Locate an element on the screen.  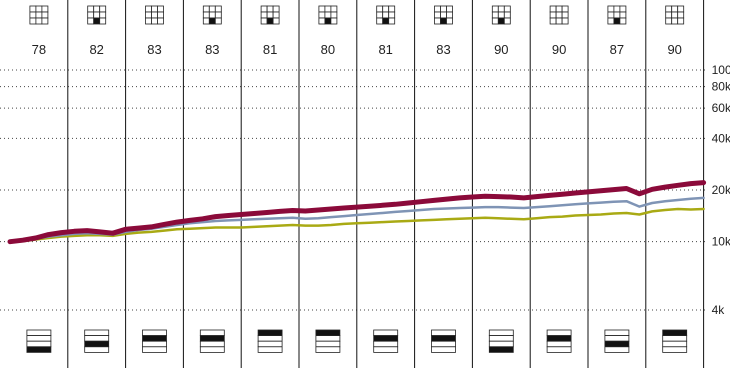
y-tick-label: 40k is located at coordinates (721, 138).